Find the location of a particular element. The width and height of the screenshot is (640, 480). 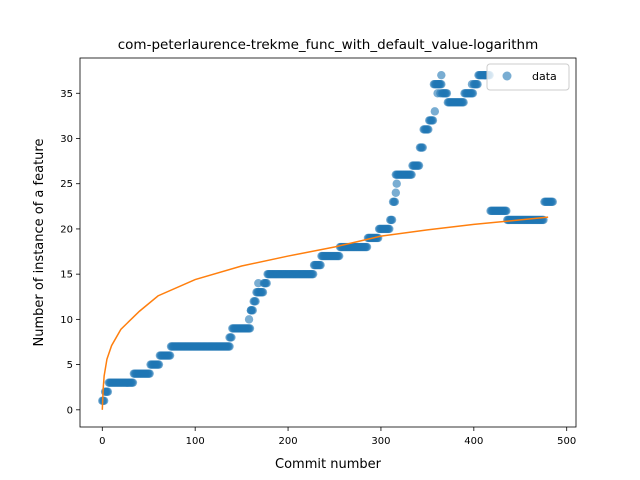

y-axis-label: Number of instance of a feature is located at coordinates (39, 243).